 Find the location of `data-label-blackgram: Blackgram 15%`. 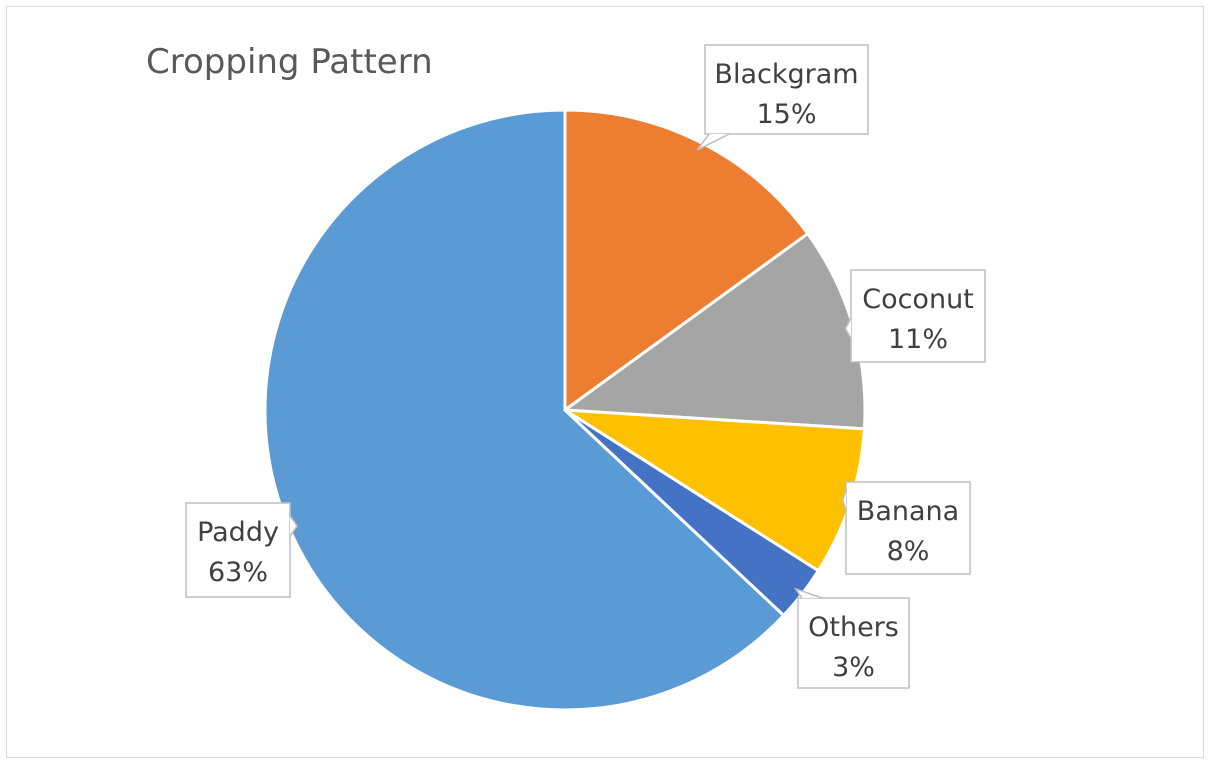

data-label-blackgram: Blackgram 15% is located at coordinates (782, 97).